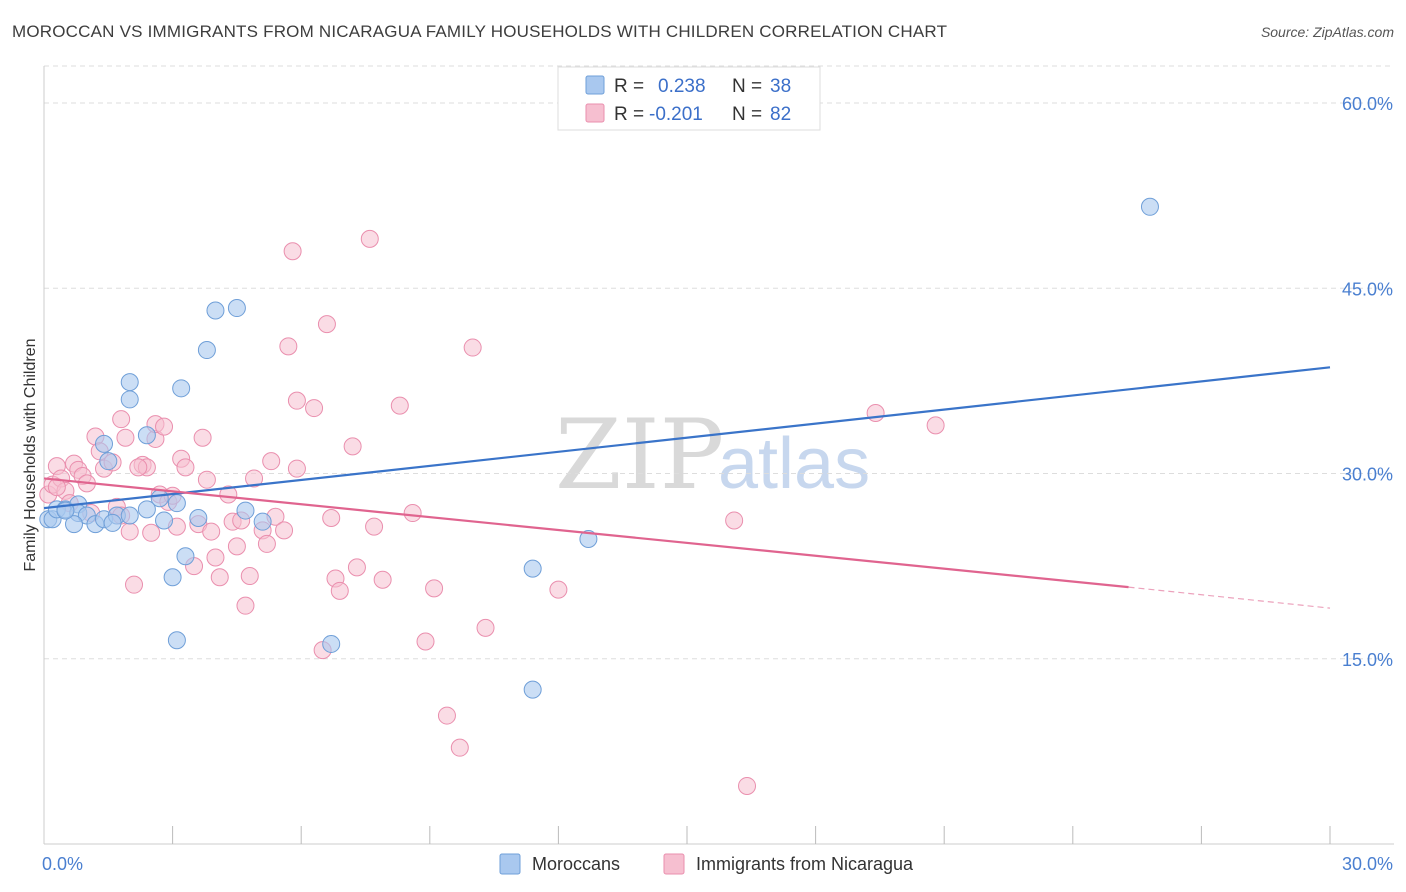 The height and width of the screenshot is (892, 1406). I want to click on legend-r-value-1: 0.238, so click(682, 86).